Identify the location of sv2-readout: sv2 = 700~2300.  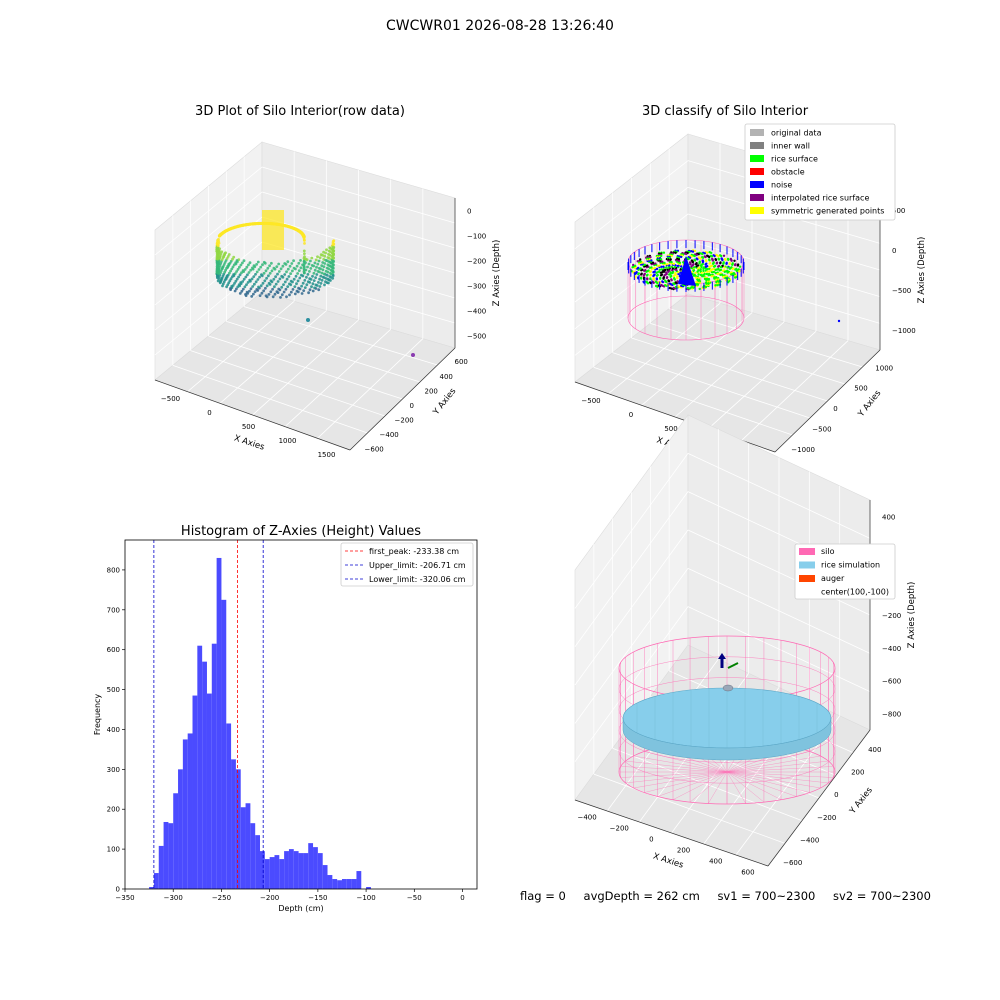
(882, 896).